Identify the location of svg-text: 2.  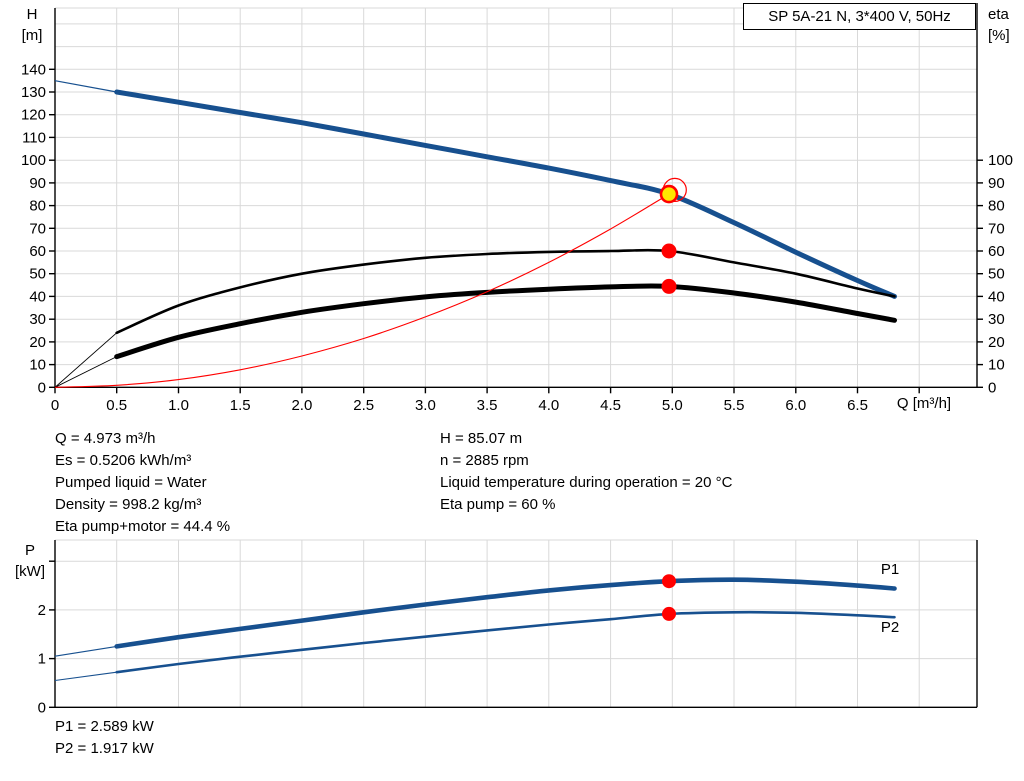
(42, 610).